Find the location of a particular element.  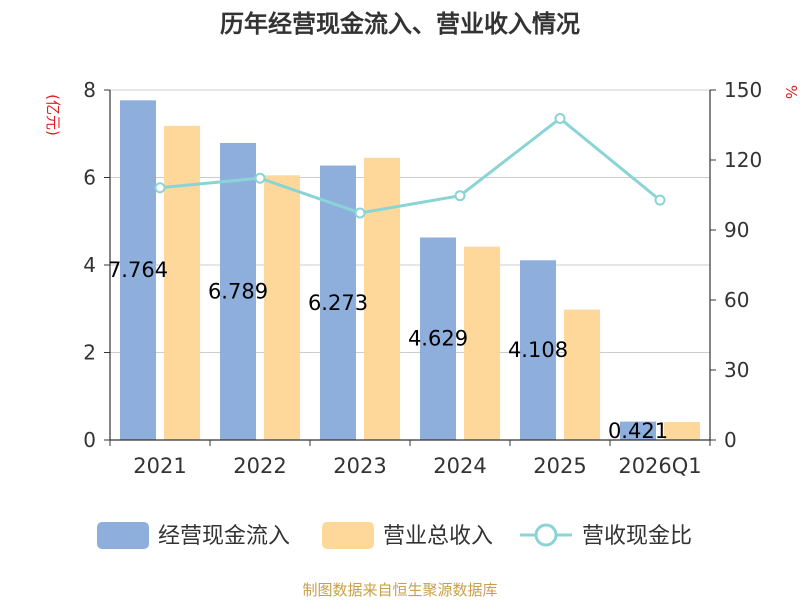

left-axis-tick-label: 8 is located at coordinates (89, 90).